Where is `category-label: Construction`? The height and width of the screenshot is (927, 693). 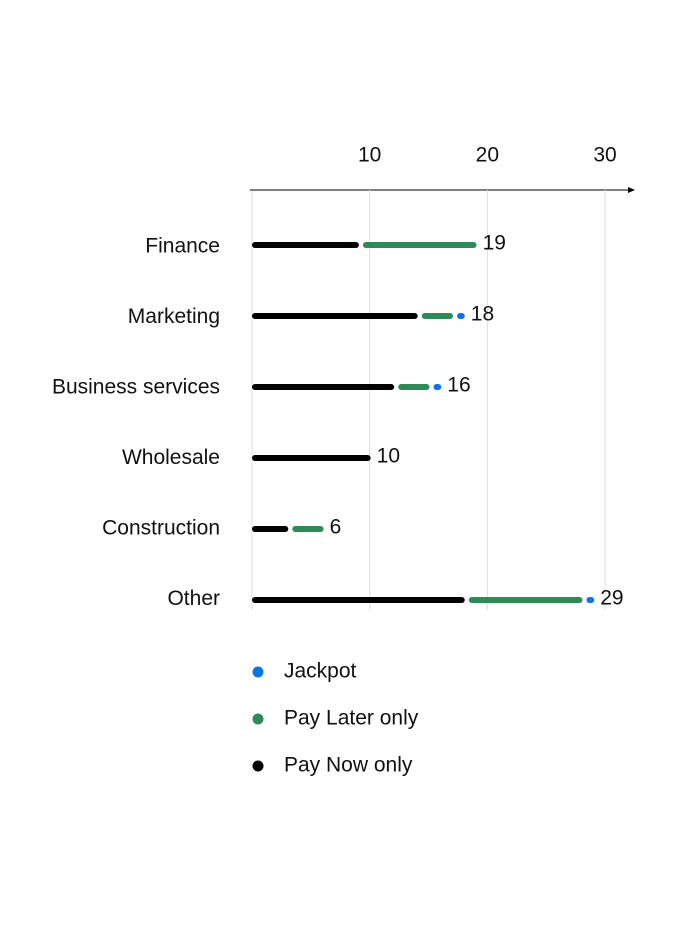 category-label: Construction is located at coordinates (161, 528).